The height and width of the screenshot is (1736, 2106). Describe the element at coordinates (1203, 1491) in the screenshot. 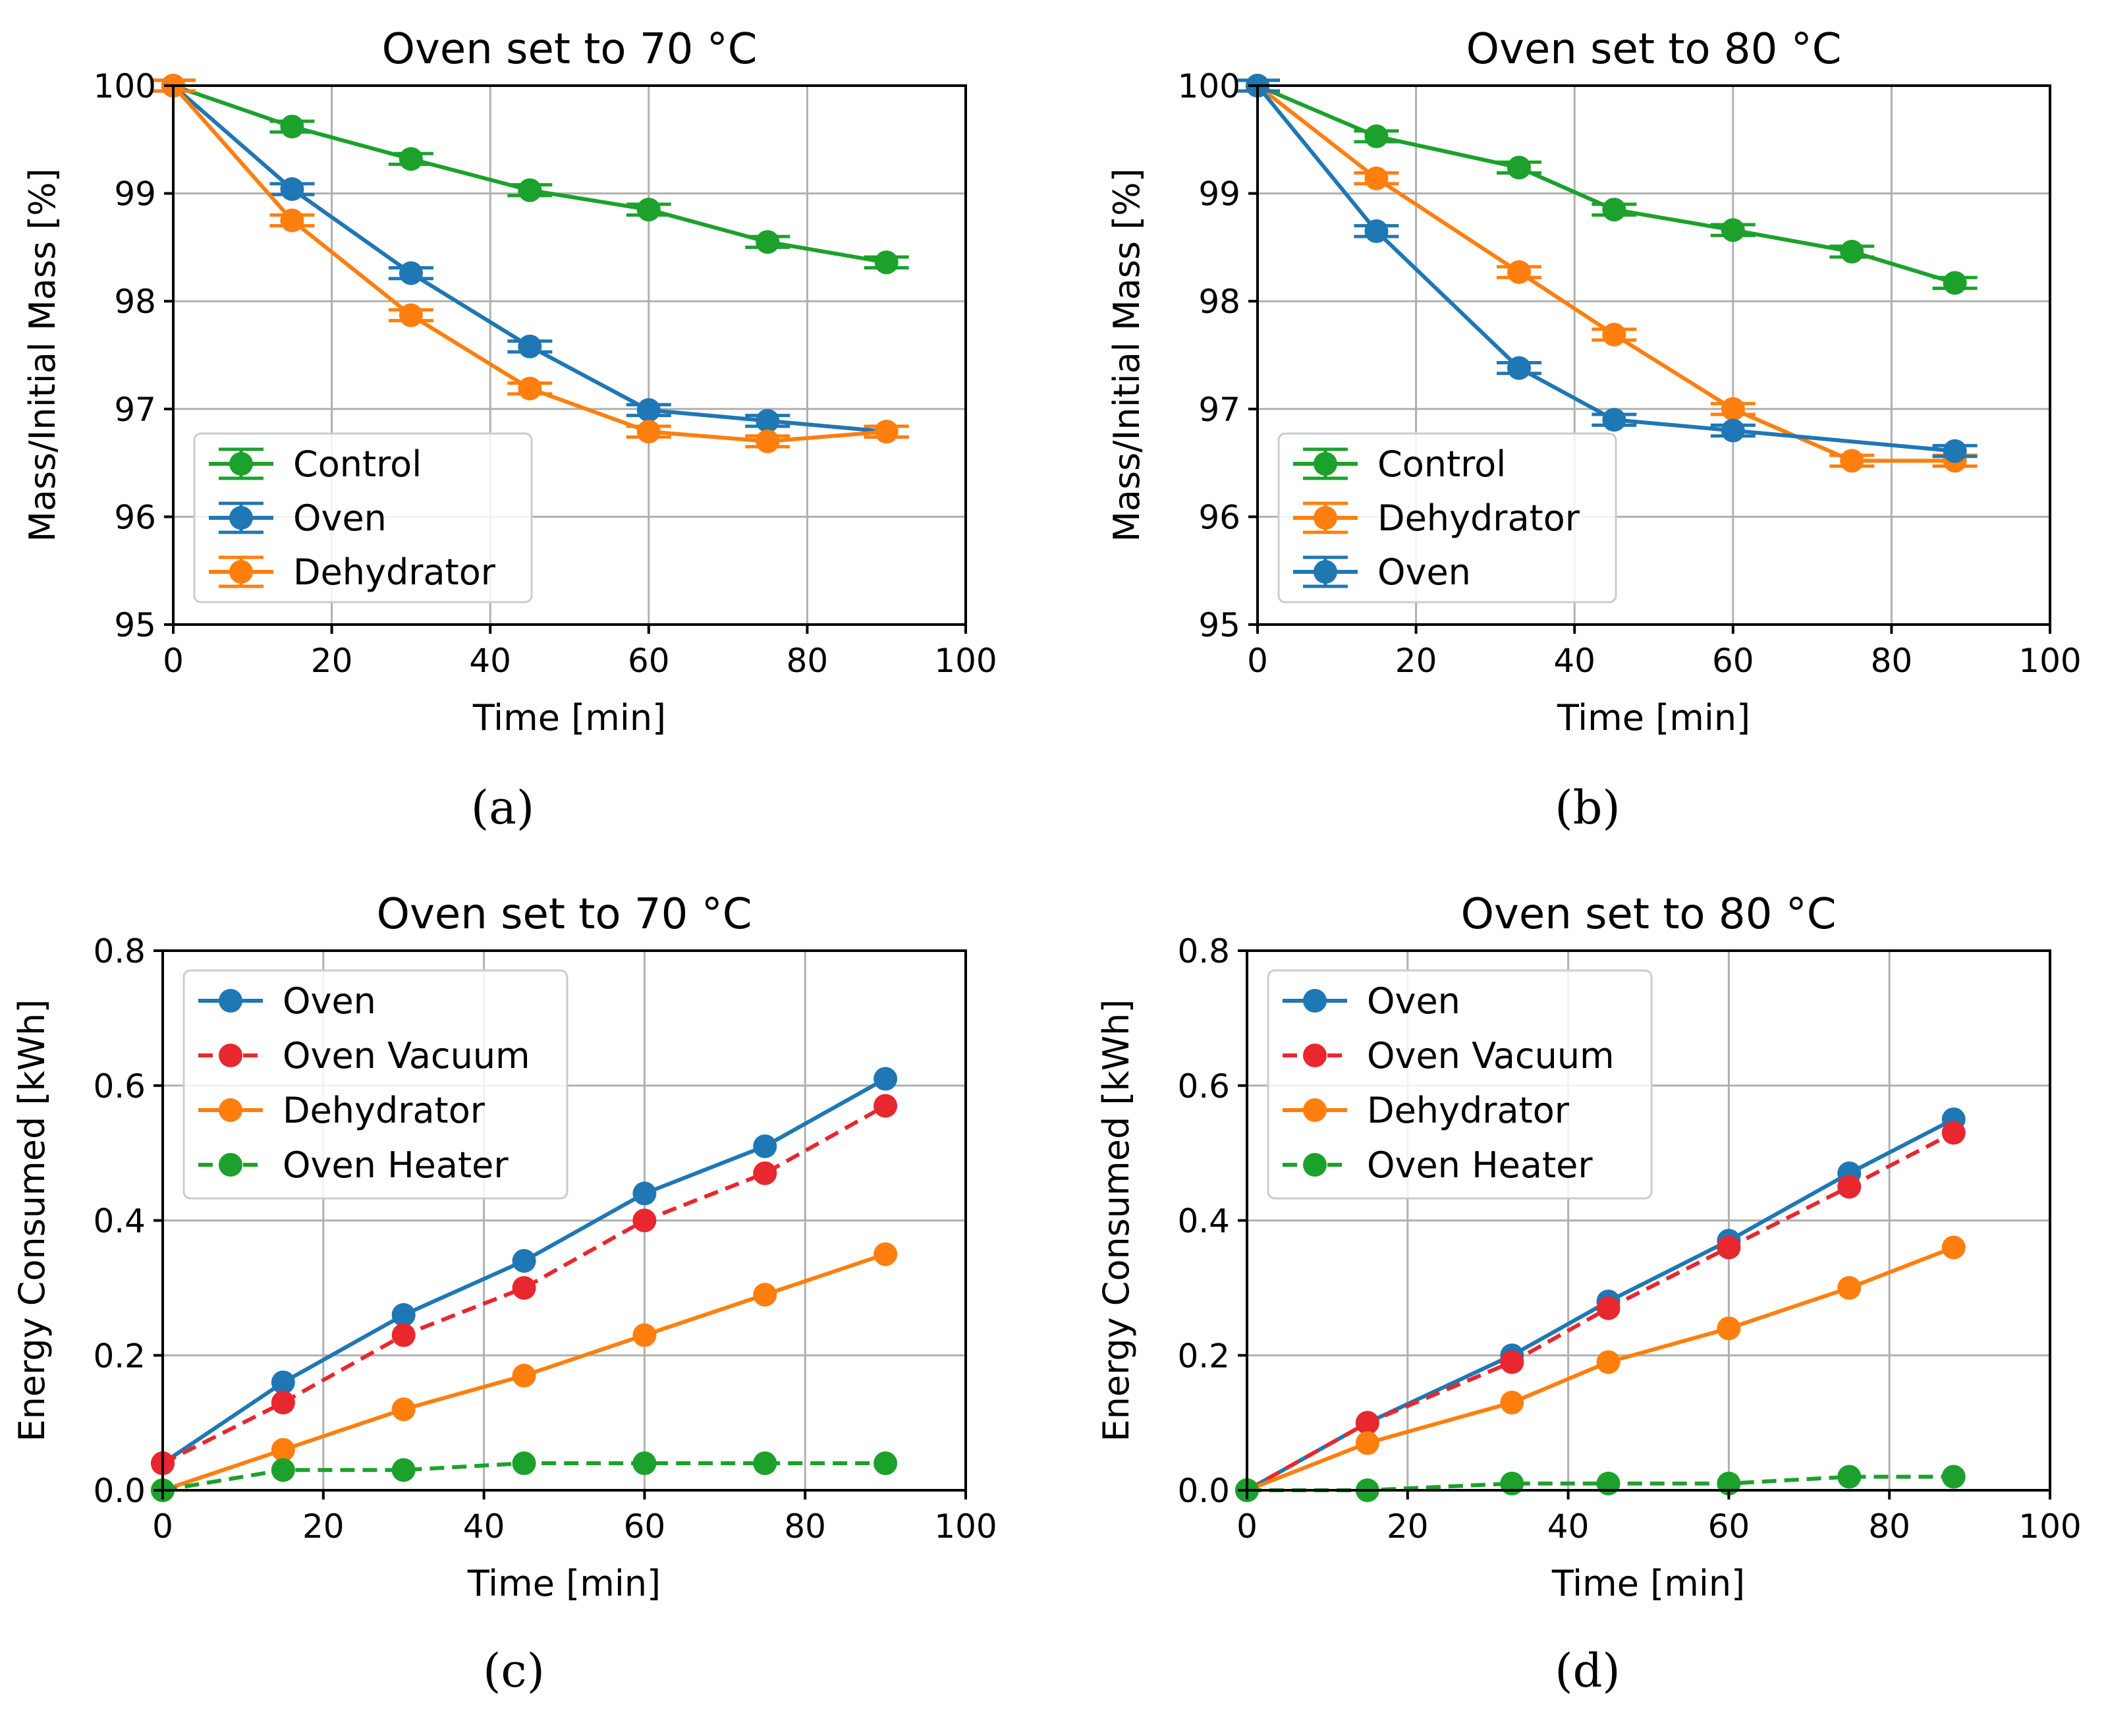

I see `y-tick-label: 0.0` at that location.